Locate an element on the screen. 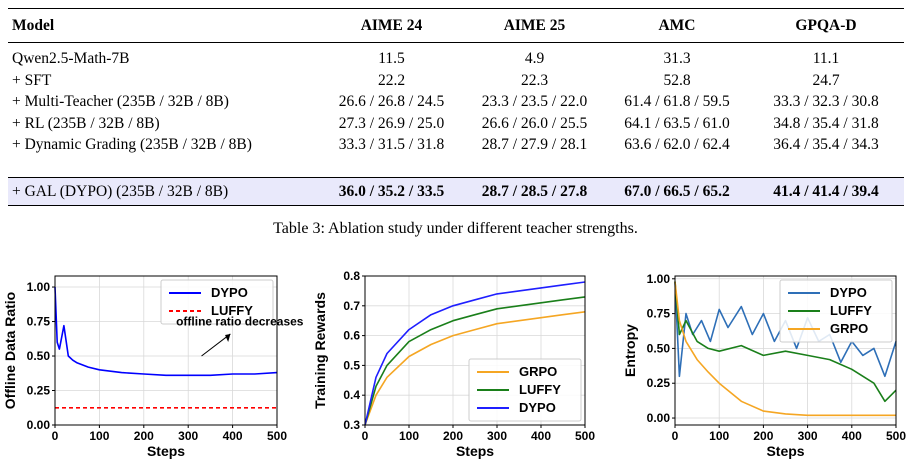  cell-value: 33.3 / 31.5 / 31.8 is located at coordinates (391, 145).